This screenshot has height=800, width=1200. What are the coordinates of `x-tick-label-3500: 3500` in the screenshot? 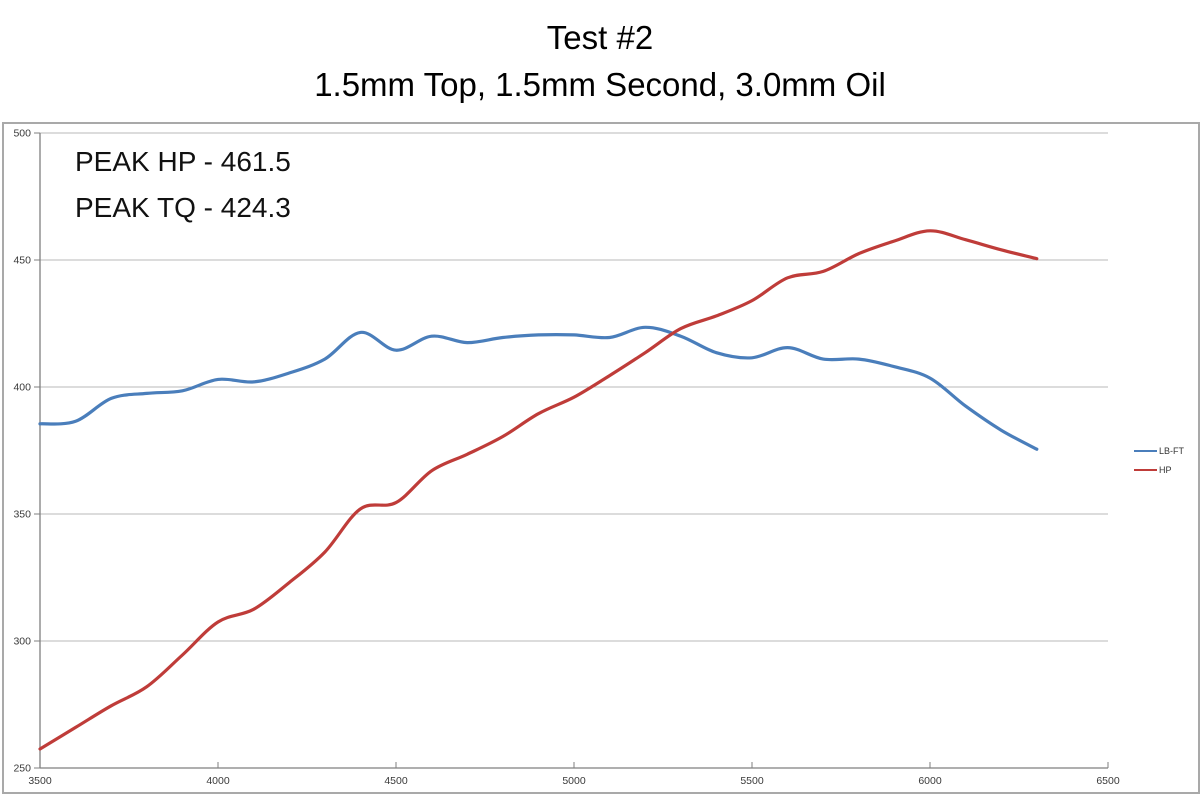 It's located at (40, 781).